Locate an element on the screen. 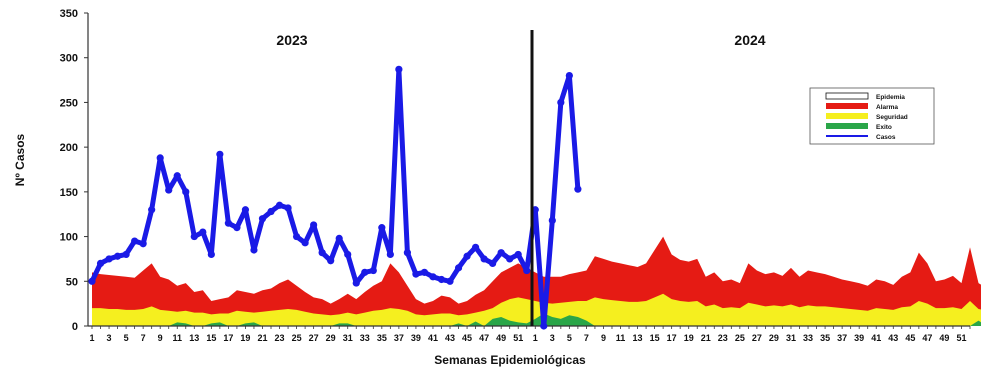  legend-swatch-epidemia is located at coordinates (847, 96).